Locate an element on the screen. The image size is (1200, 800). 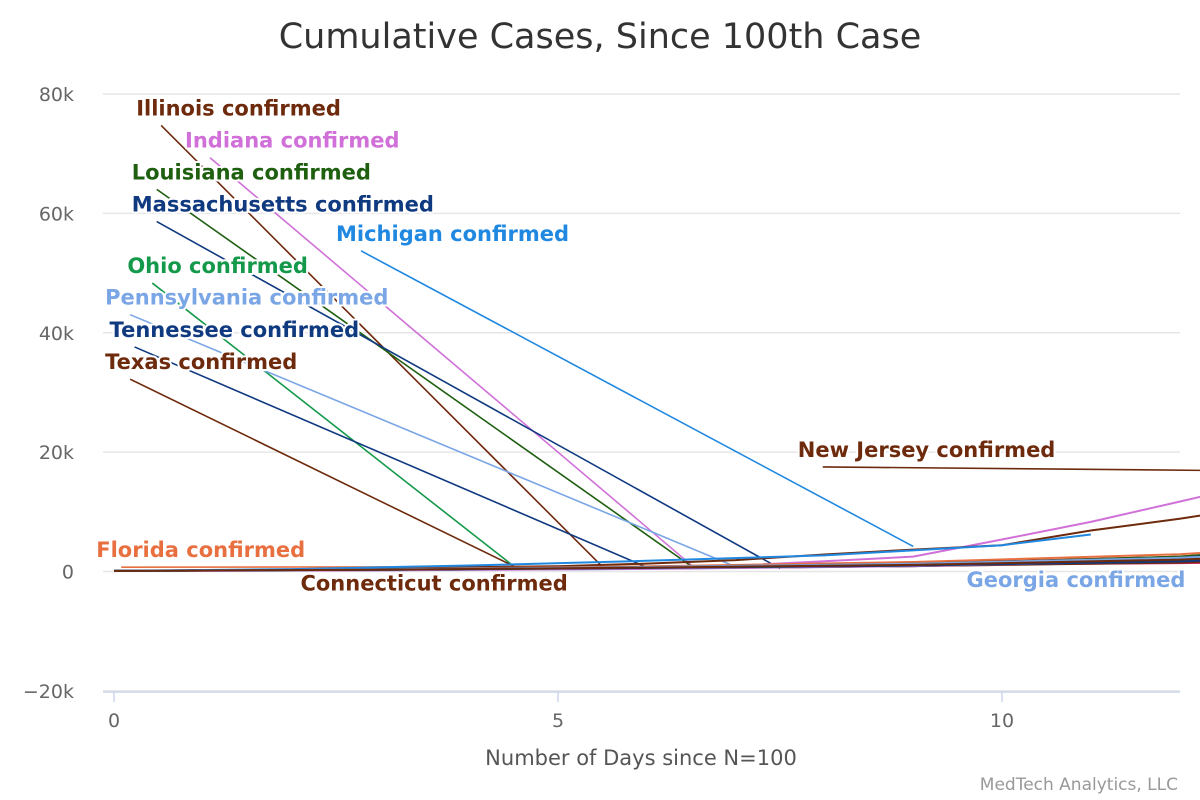
series-label-ohio-confirmed: Ohio confirmed is located at coordinates (217, 266).